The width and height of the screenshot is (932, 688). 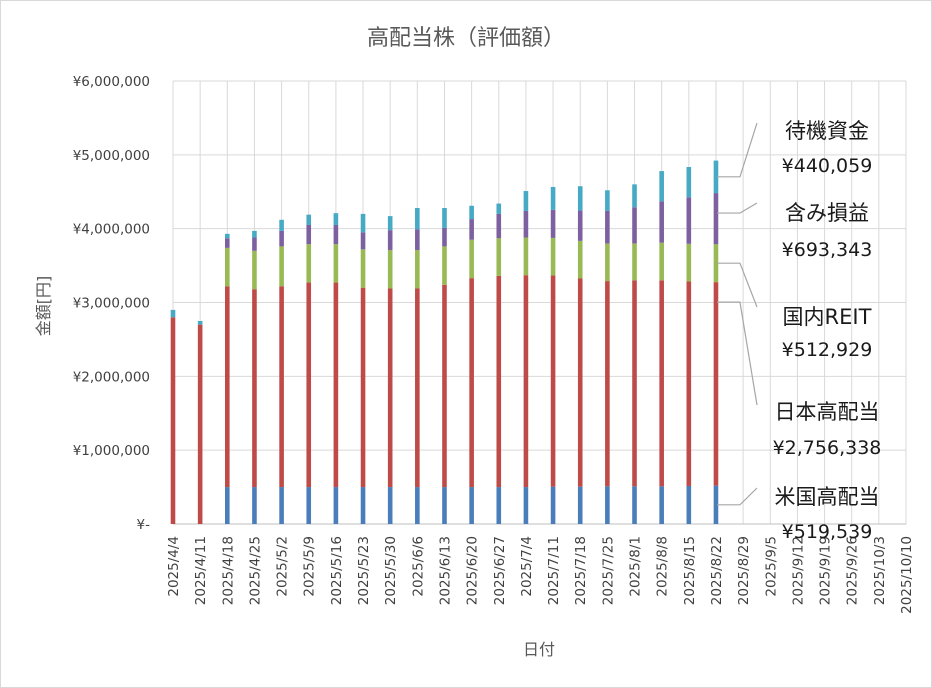 What do you see at coordinates (111, 377) in the screenshot?
I see `y-tick-label: ¥2,000,000` at bounding box center [111, 377].